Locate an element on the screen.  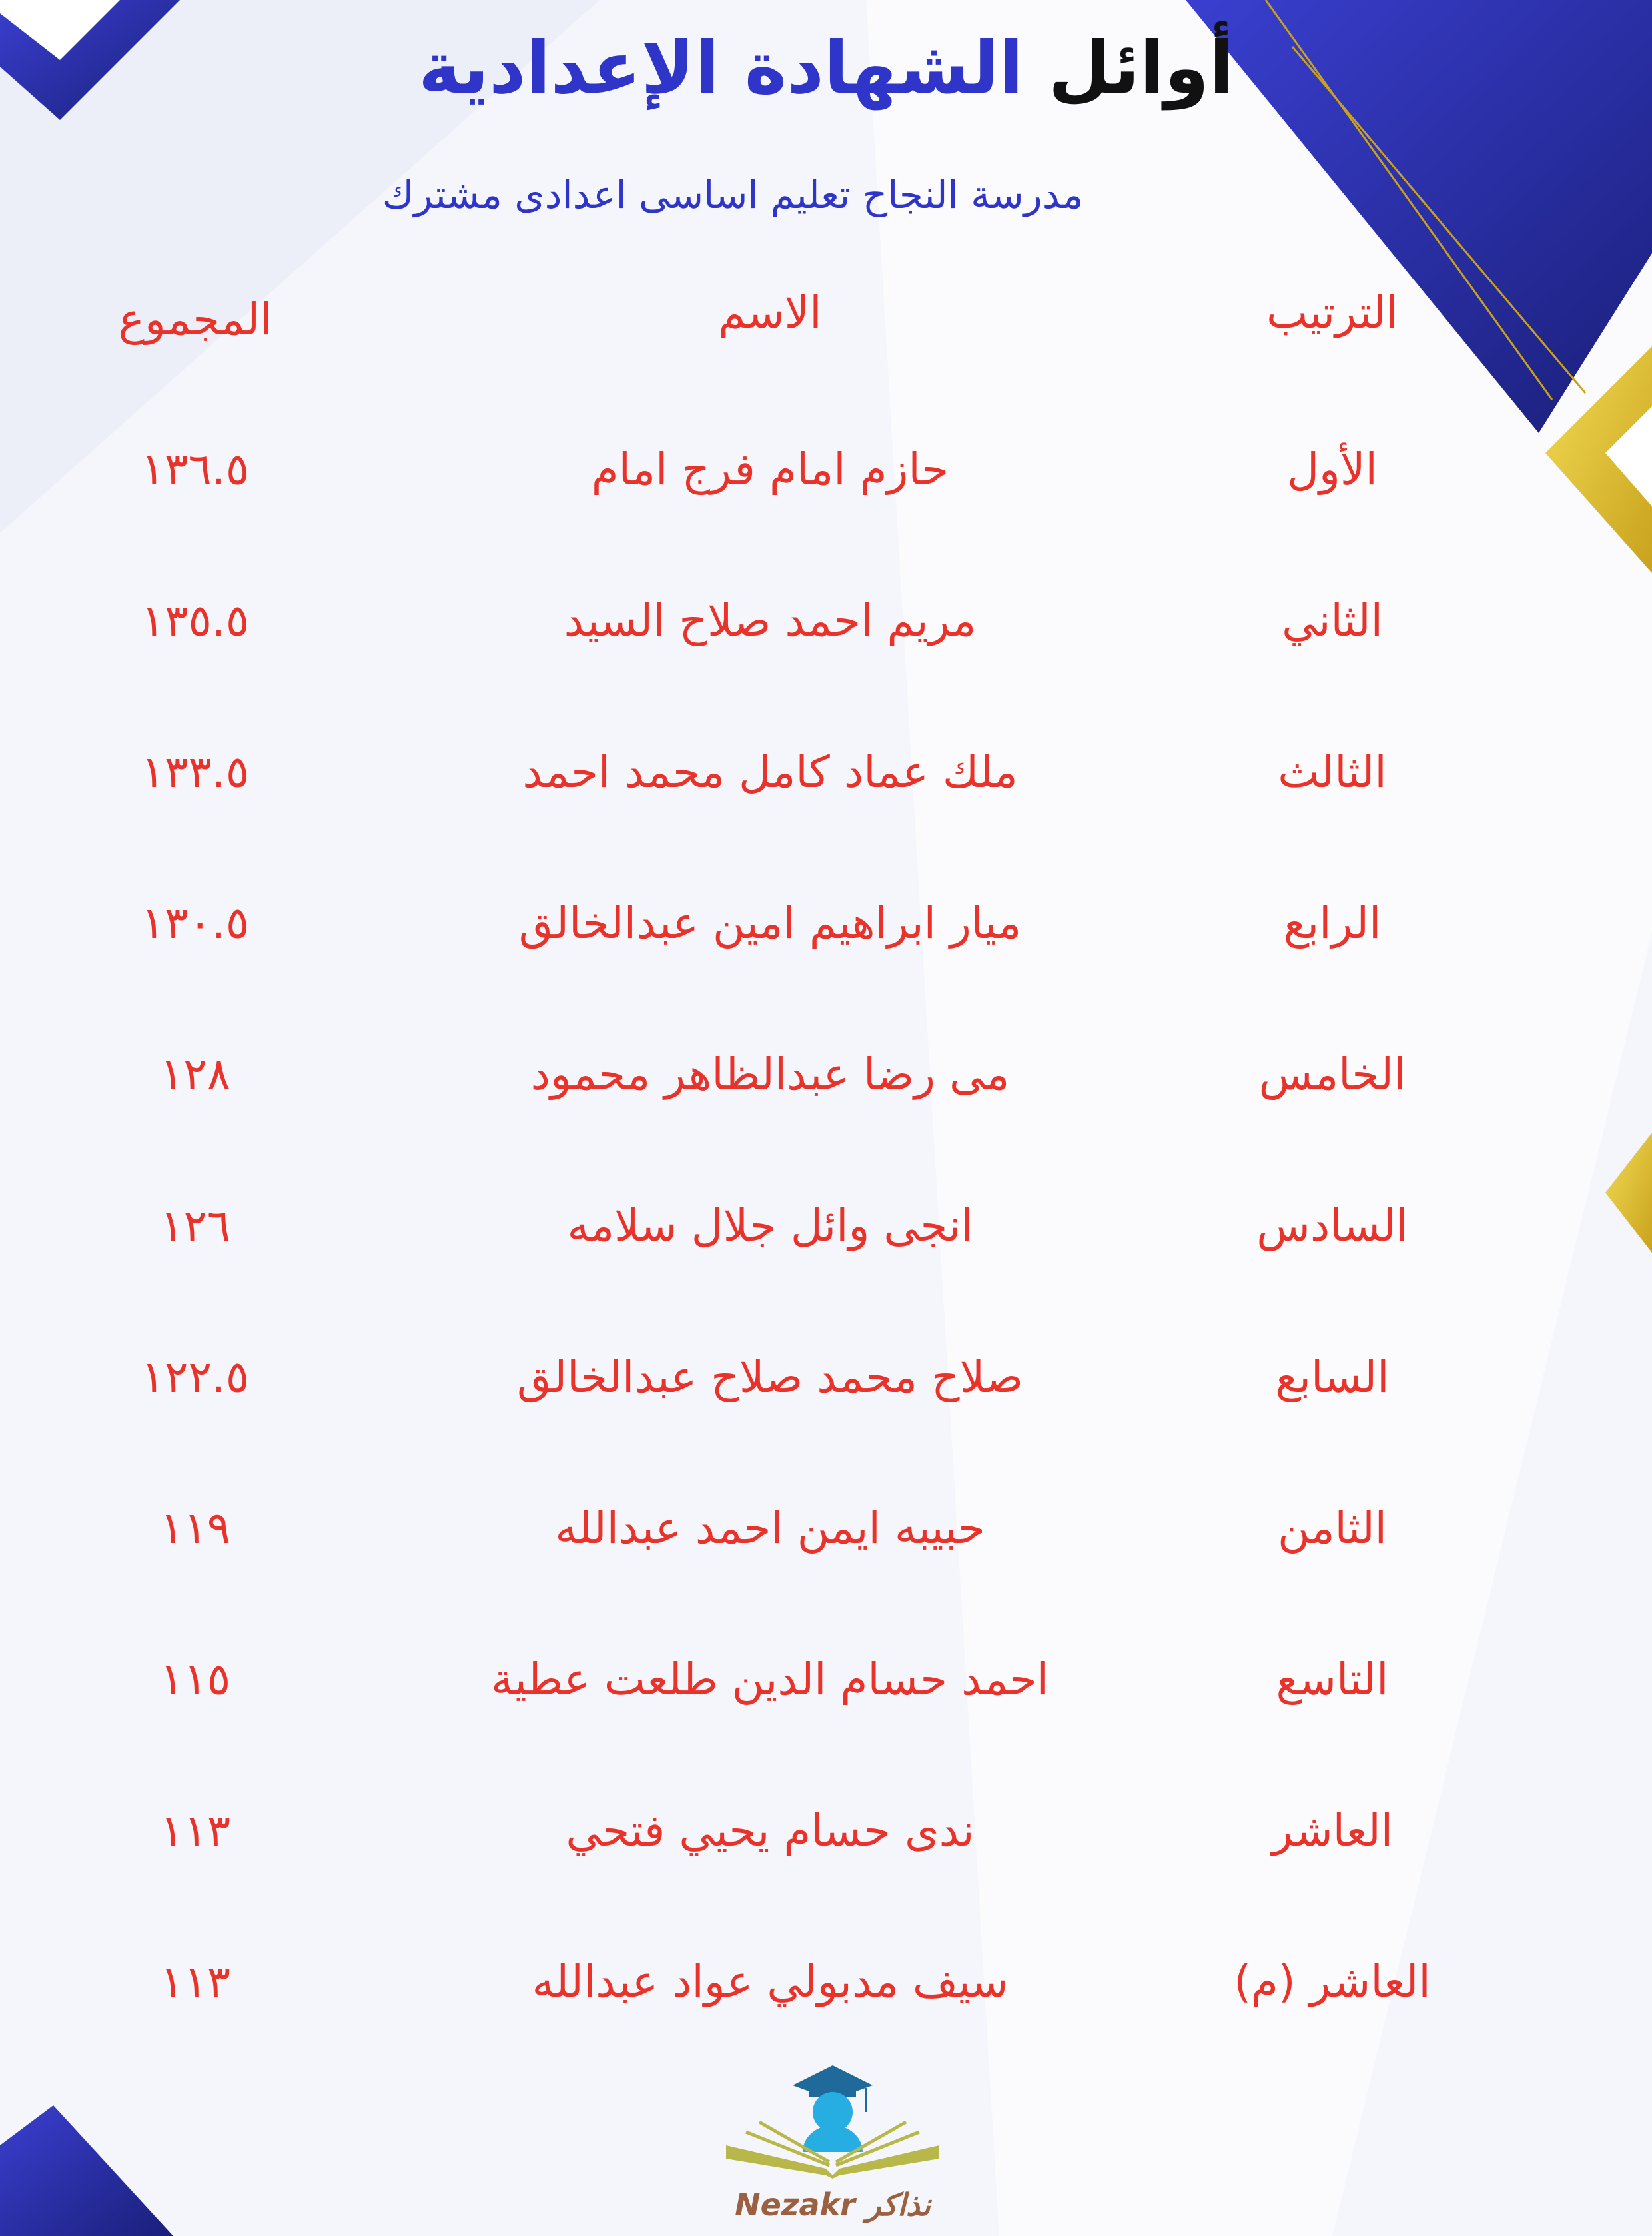
school-name: مدرسة النجاح تعليم اساسى اعدادى مشترك is located at coordinates (733, 194).